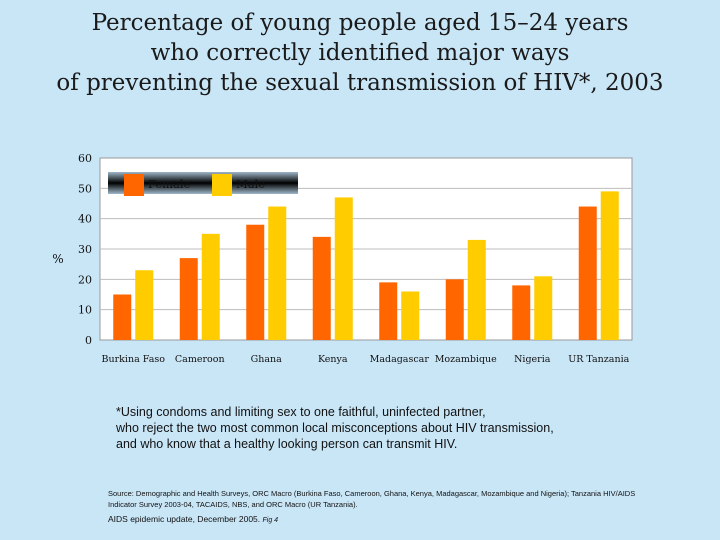 The height and width of the screenshot is (540, 720). Describe the element at coordinates (598, 359) in the screenshot. I see `x-tick-label: UR Tanzania` at that location.